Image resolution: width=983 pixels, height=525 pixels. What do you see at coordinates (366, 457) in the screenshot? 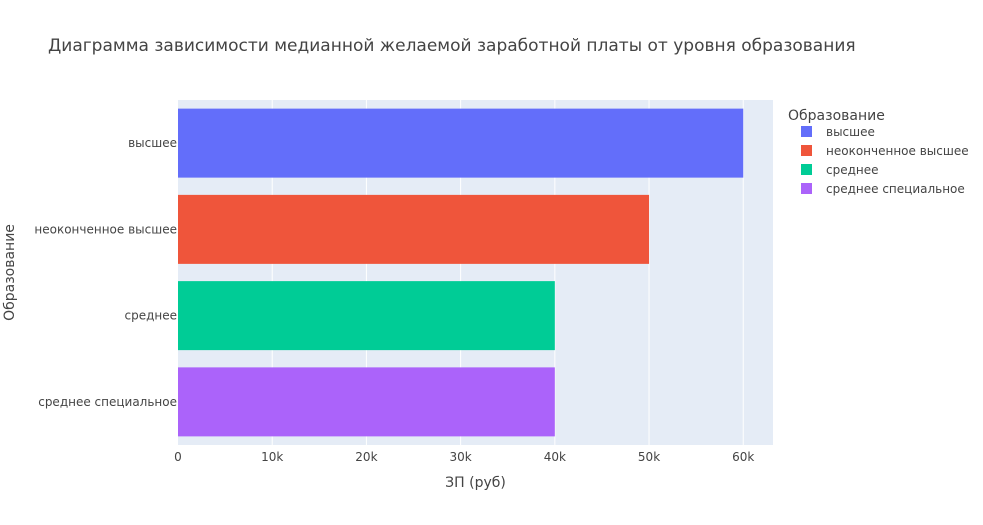
I see `x-tick-label: 20k` at bounding box center [366, 457].